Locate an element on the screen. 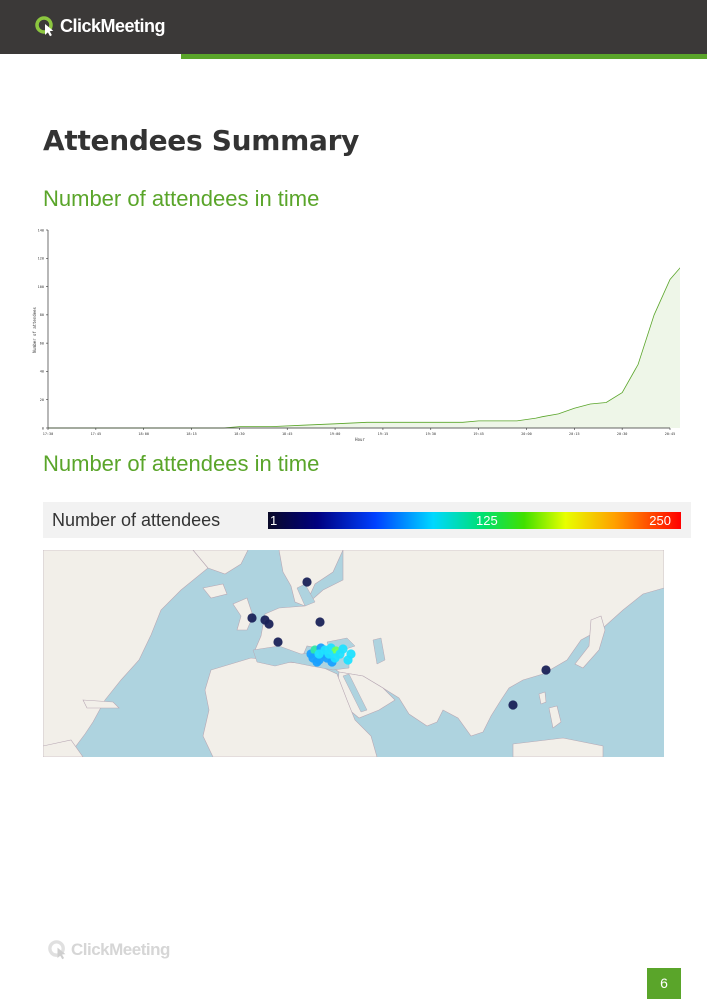  land-south-america is located at coordinates (63, 748).